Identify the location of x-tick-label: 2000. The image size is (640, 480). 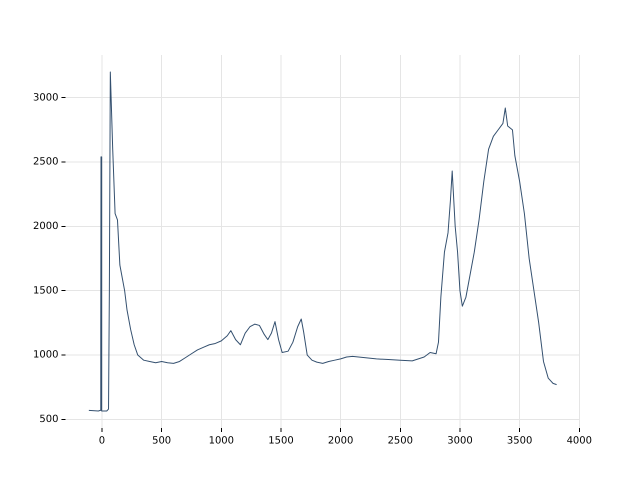
(341, 441).